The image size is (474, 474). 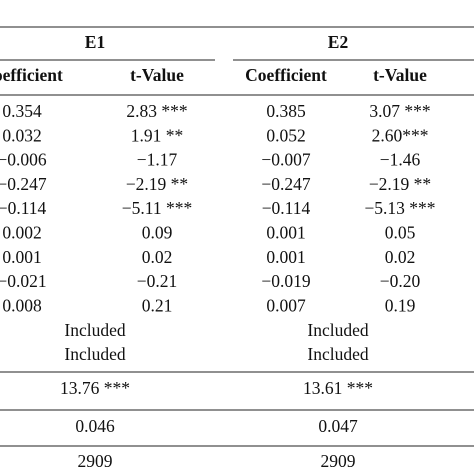 What do you see at coordinates (400, 233) in the screenshot?
I see `cell: 0.05` at bounding box center [400, 233].